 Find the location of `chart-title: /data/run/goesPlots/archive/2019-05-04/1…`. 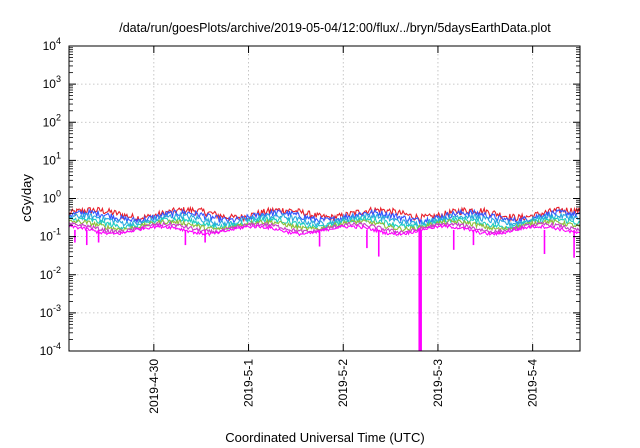

chart-title: /data/run/goesPlots/archive/2019-05-04/1… is located at coordinates (335, 28).